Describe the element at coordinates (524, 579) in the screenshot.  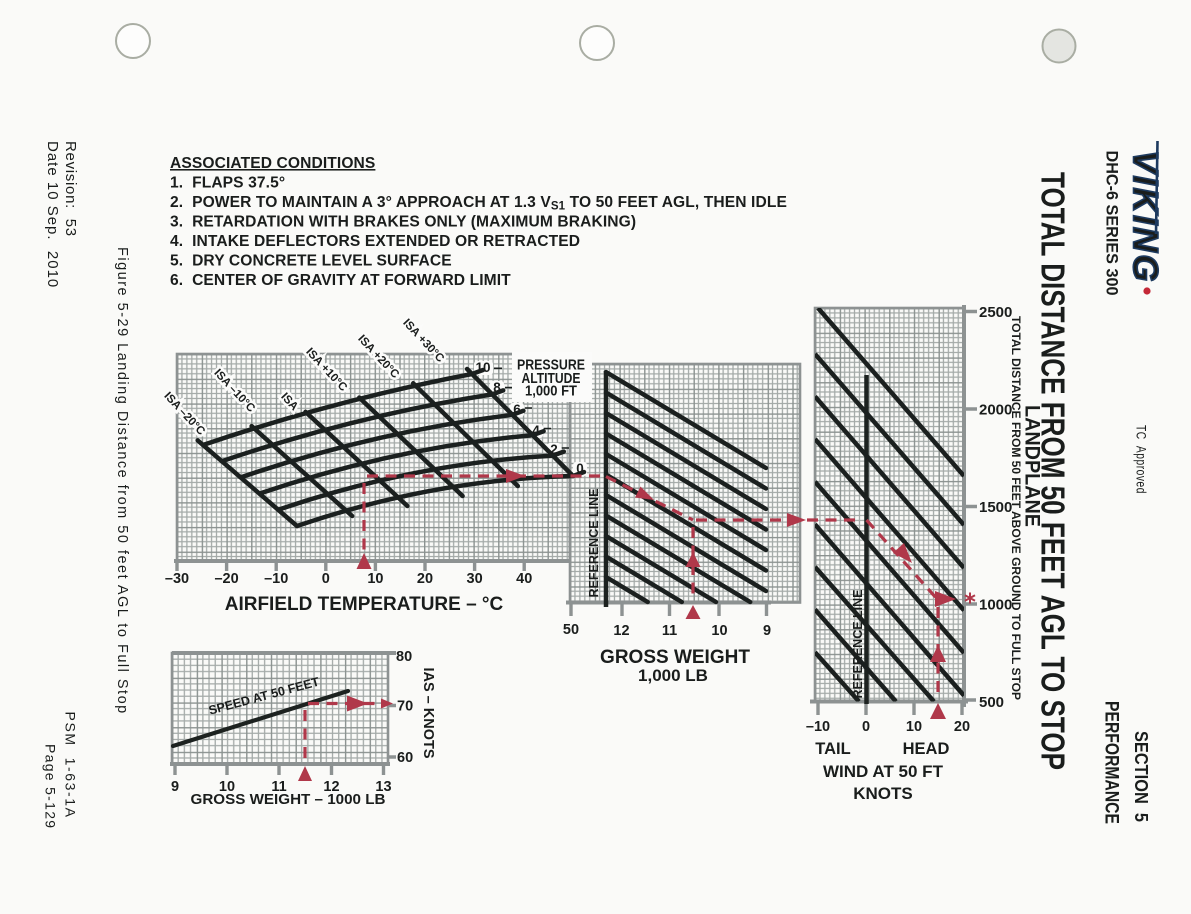
I see `svg-text: 40` at that location.